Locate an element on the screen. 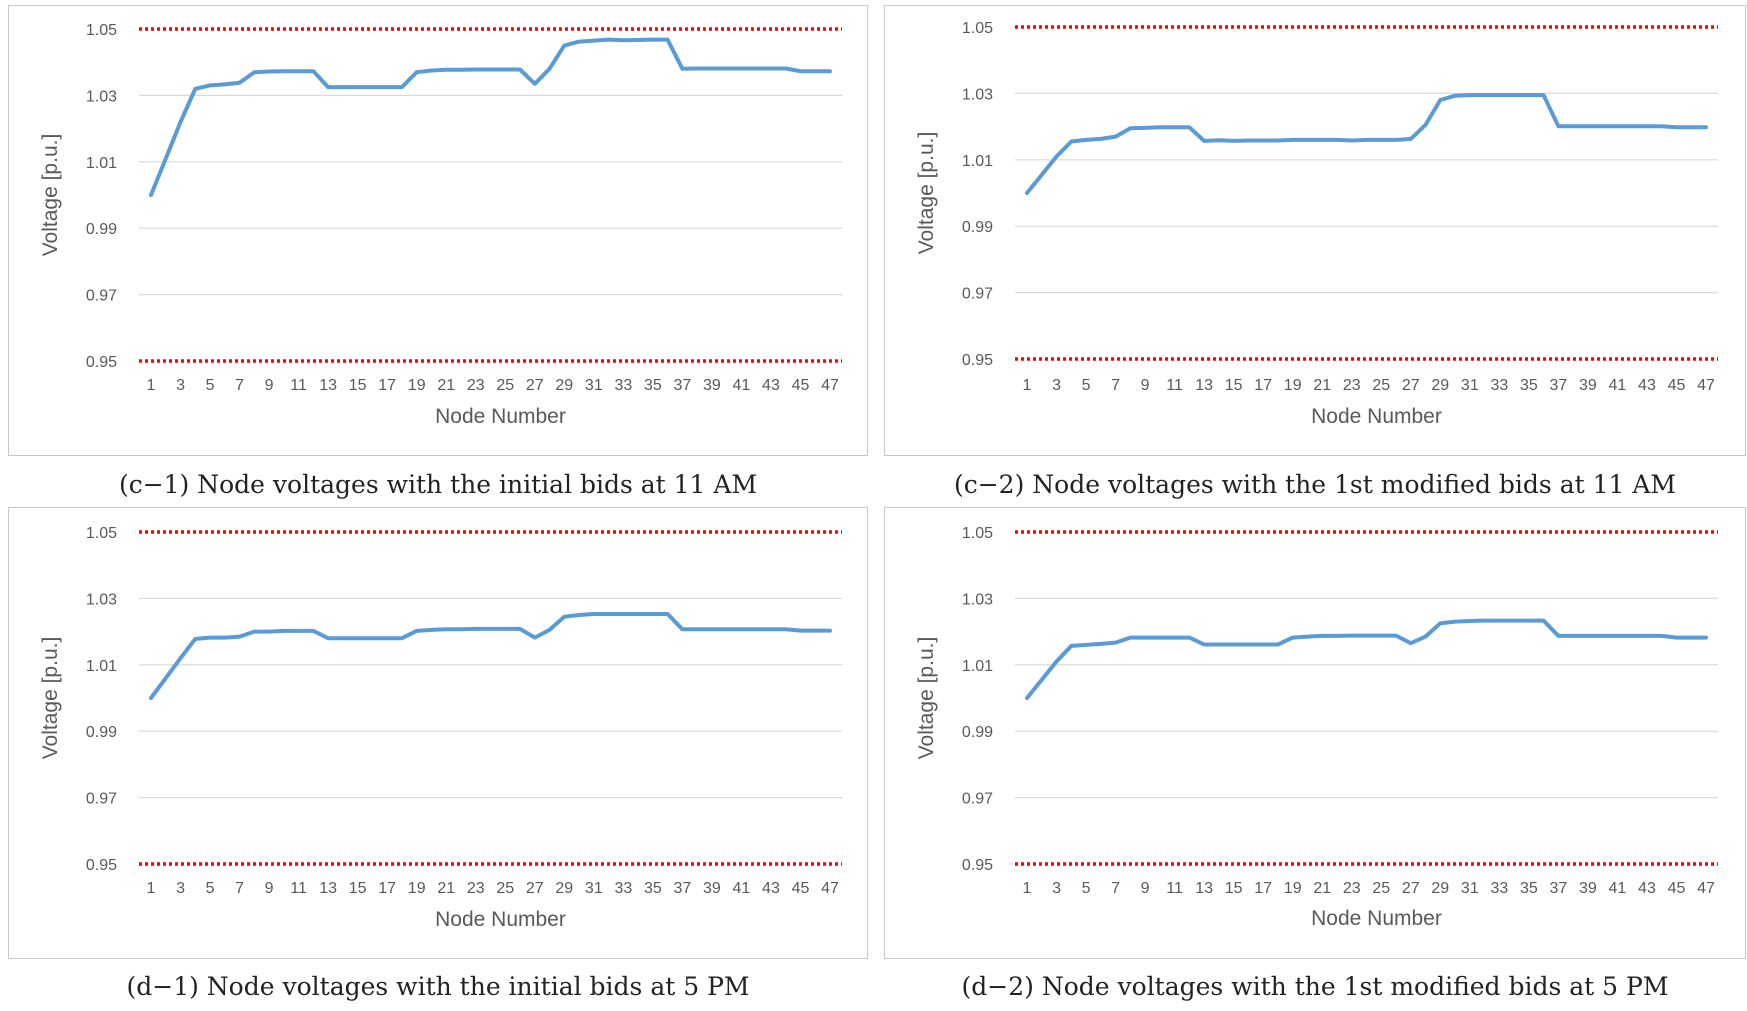 The height and width of the screenshot is (1011, 1747). voltage-series-line is located at coordinates (1366, 144).